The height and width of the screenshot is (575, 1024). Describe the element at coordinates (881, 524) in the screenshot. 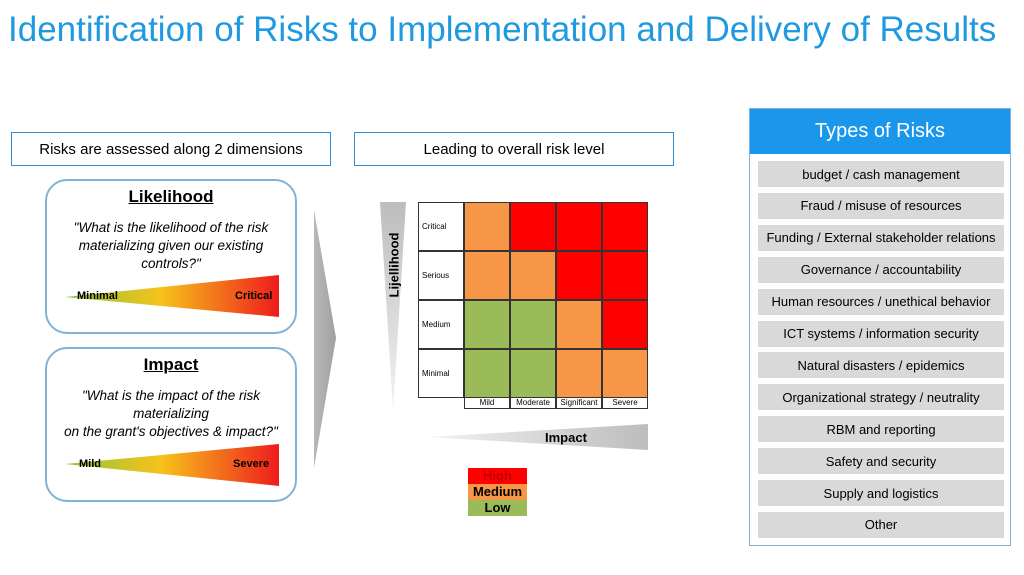

I see `risk-type-item: Other` at that location.